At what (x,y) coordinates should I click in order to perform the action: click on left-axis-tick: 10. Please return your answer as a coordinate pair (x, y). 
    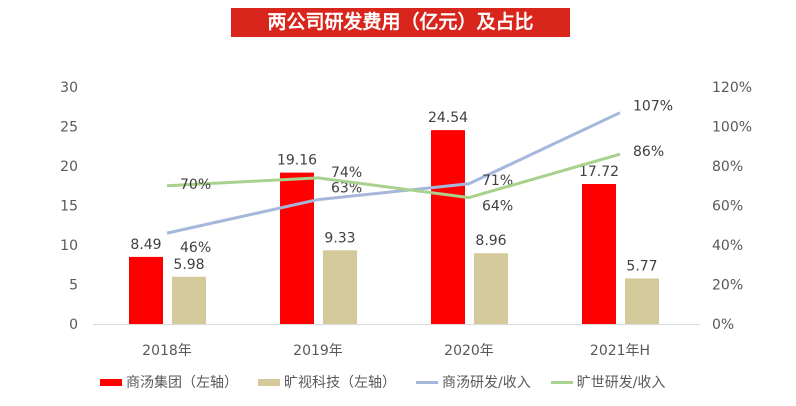
    Looking at the image, I should click on (69, 246).